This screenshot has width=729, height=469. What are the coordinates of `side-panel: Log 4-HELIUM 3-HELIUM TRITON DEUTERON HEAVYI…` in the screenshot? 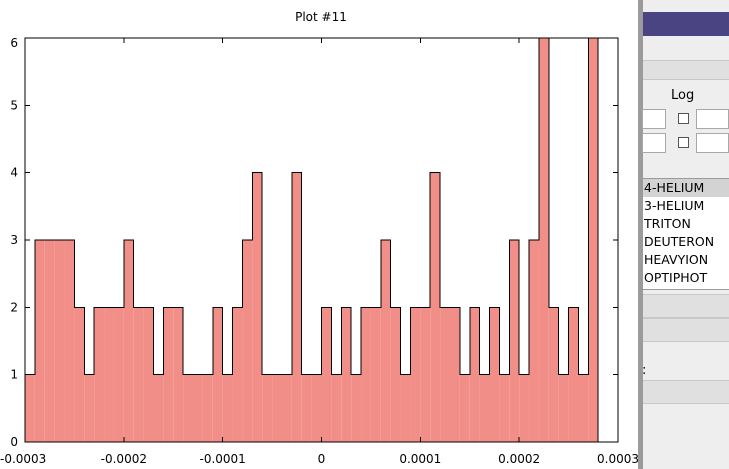 It's located at (683, 234).